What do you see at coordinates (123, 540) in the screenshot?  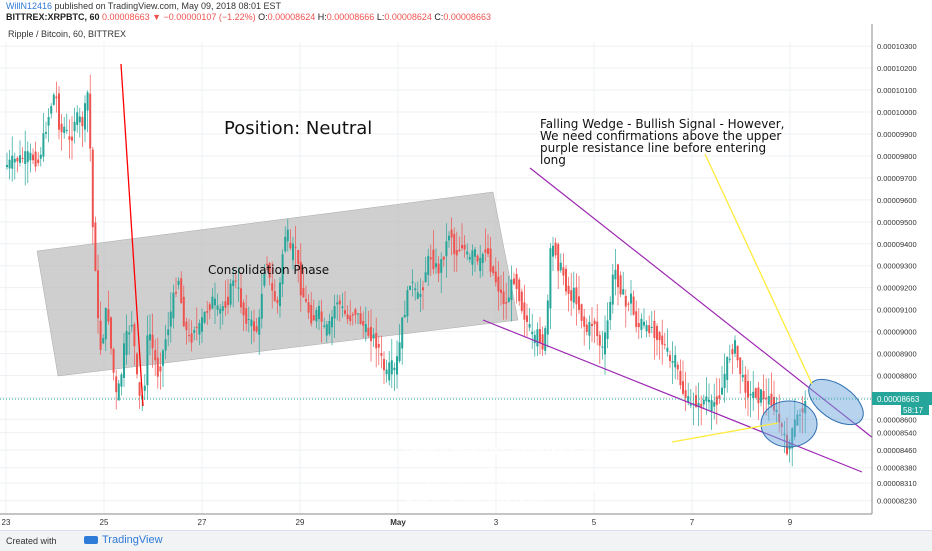 I see `tradingview-logo: TradingView` at bounding box center [123, 540].